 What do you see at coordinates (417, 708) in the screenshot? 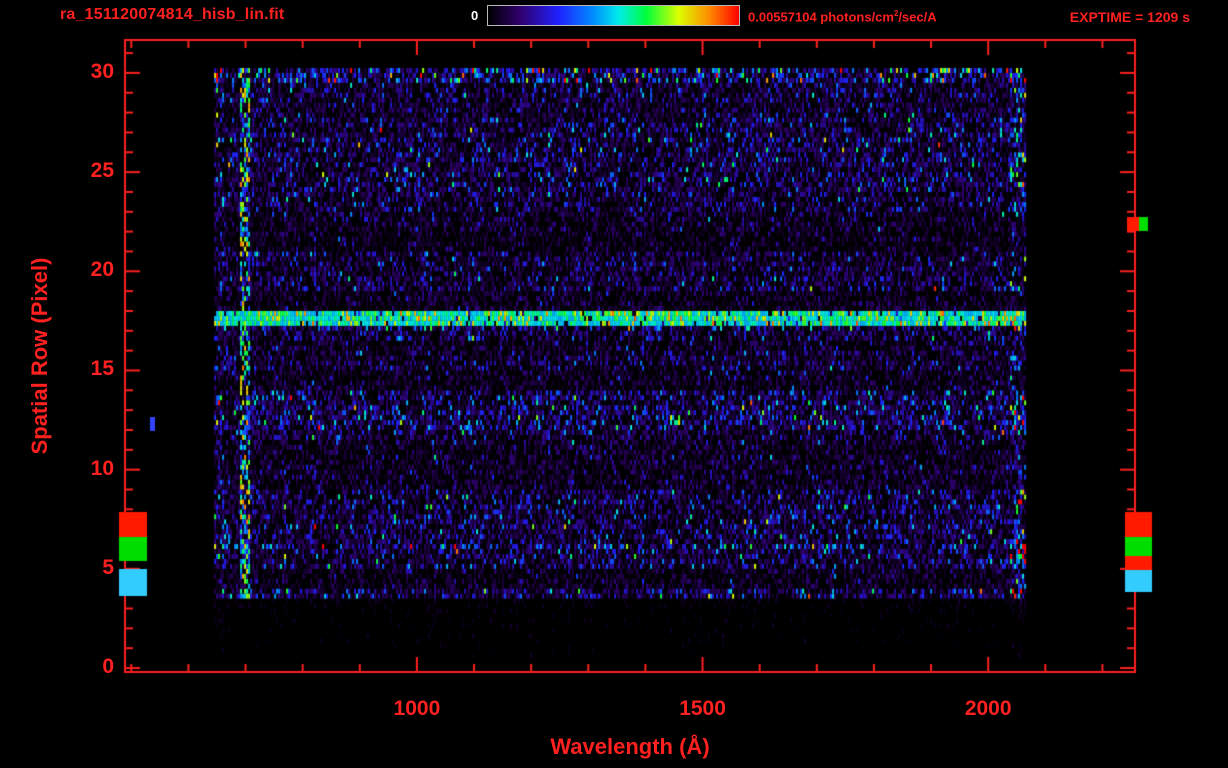
I see `x-tick-label: 1000` at bounding box center [417, 708].